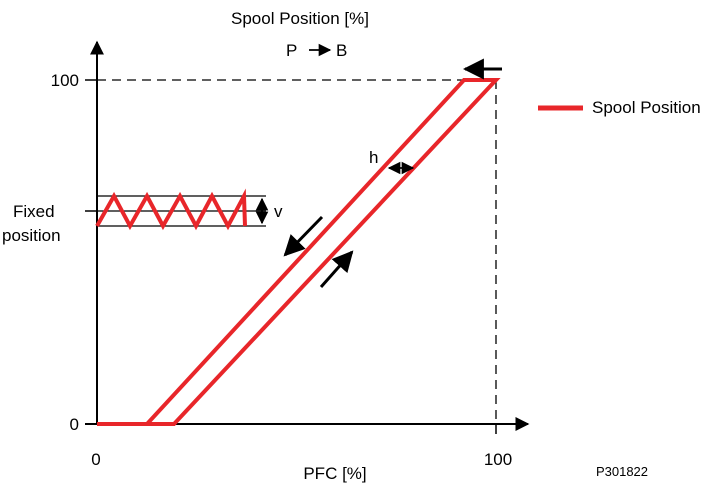  What do you see at coordinates (373, 157) in the screenshot?
I see `hysteresis-label: h` at bounding box center [373, 157].